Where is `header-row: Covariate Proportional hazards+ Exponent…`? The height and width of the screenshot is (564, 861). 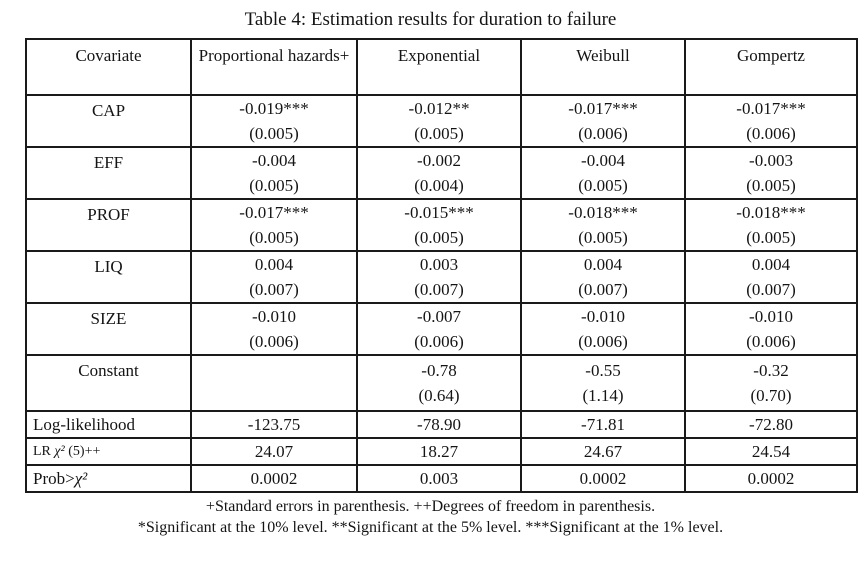 header-row: Covariate Proportional hazards+ Exponent… is located at coordinates (441, 67).